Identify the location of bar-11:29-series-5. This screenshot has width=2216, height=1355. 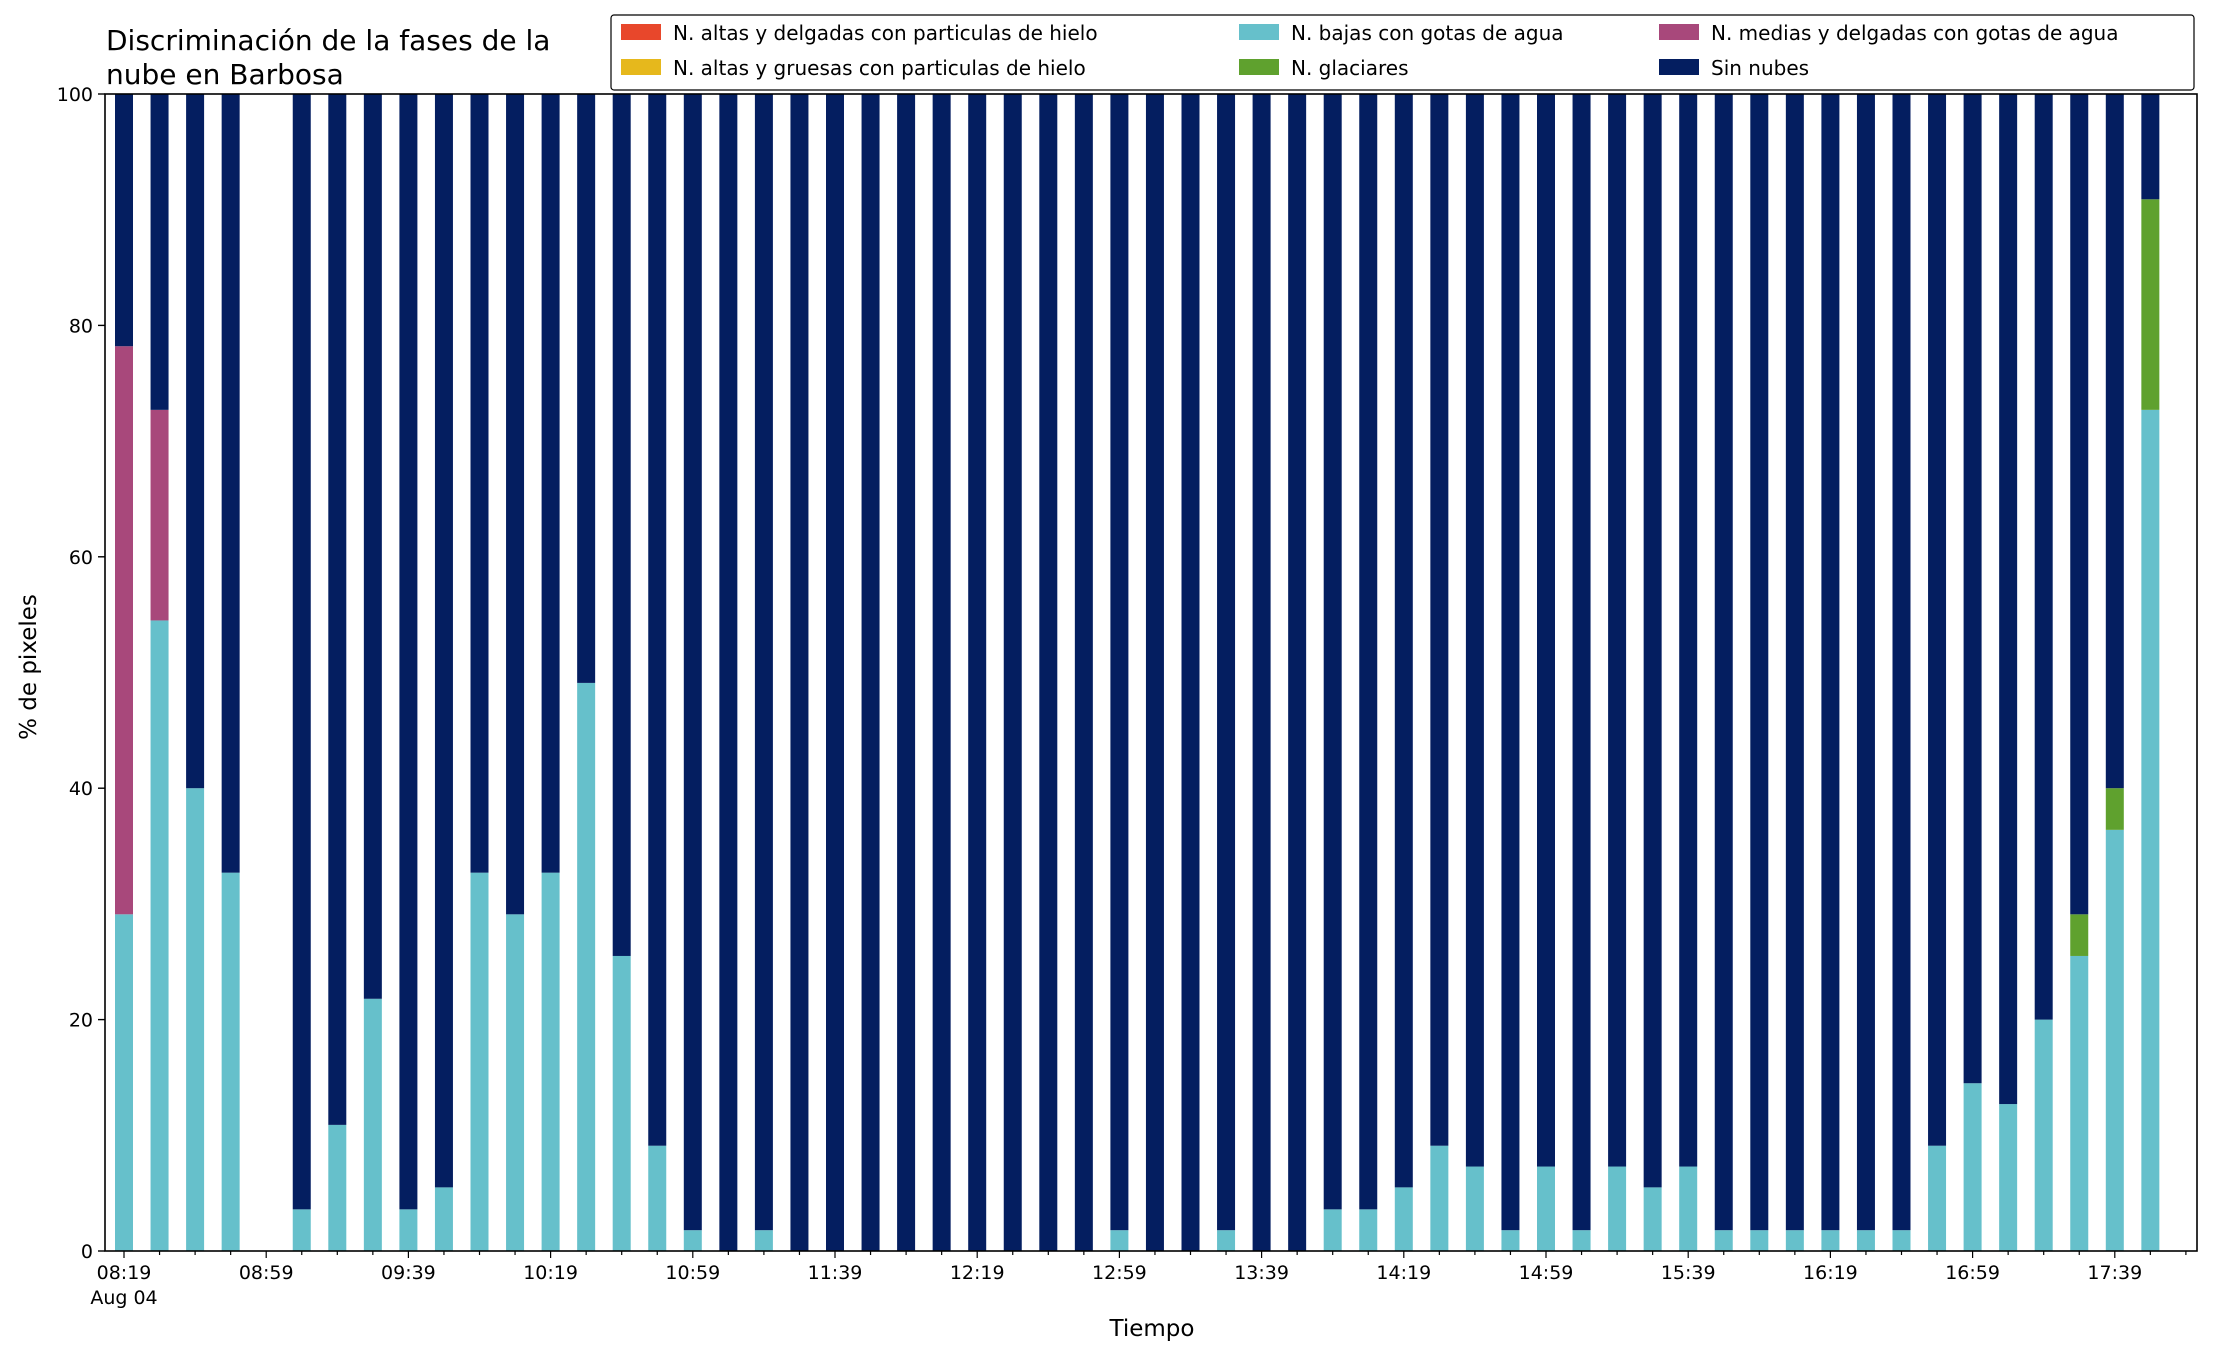
(799, 672).